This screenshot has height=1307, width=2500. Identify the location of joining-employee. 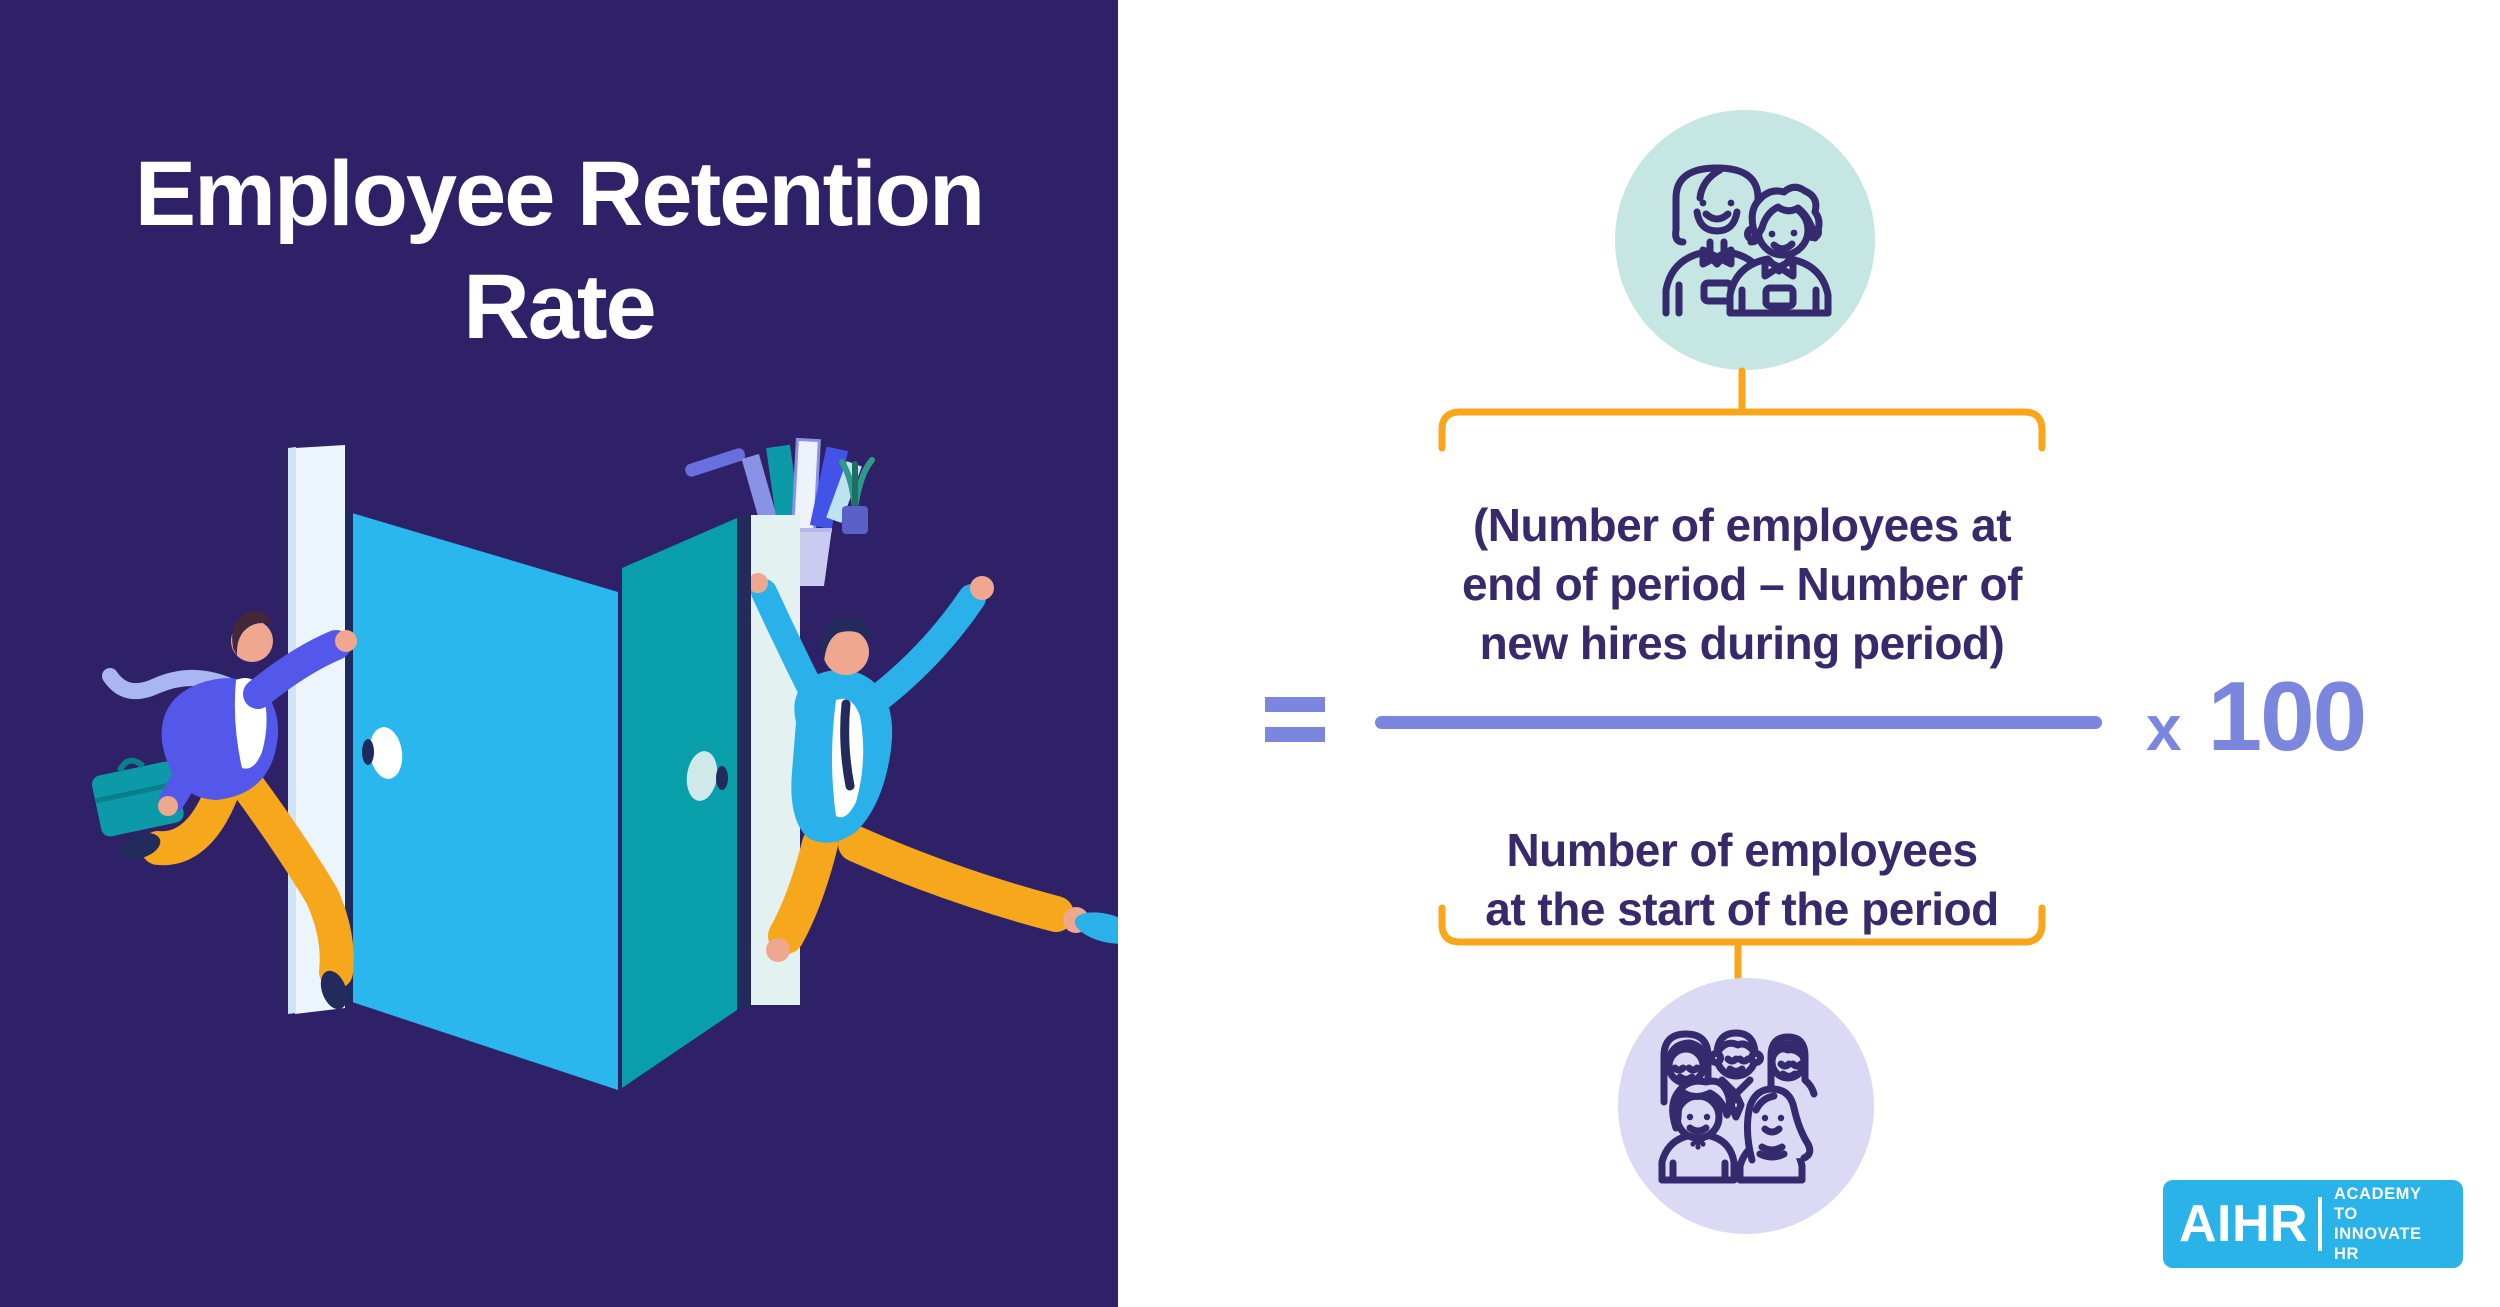
(933, 767).